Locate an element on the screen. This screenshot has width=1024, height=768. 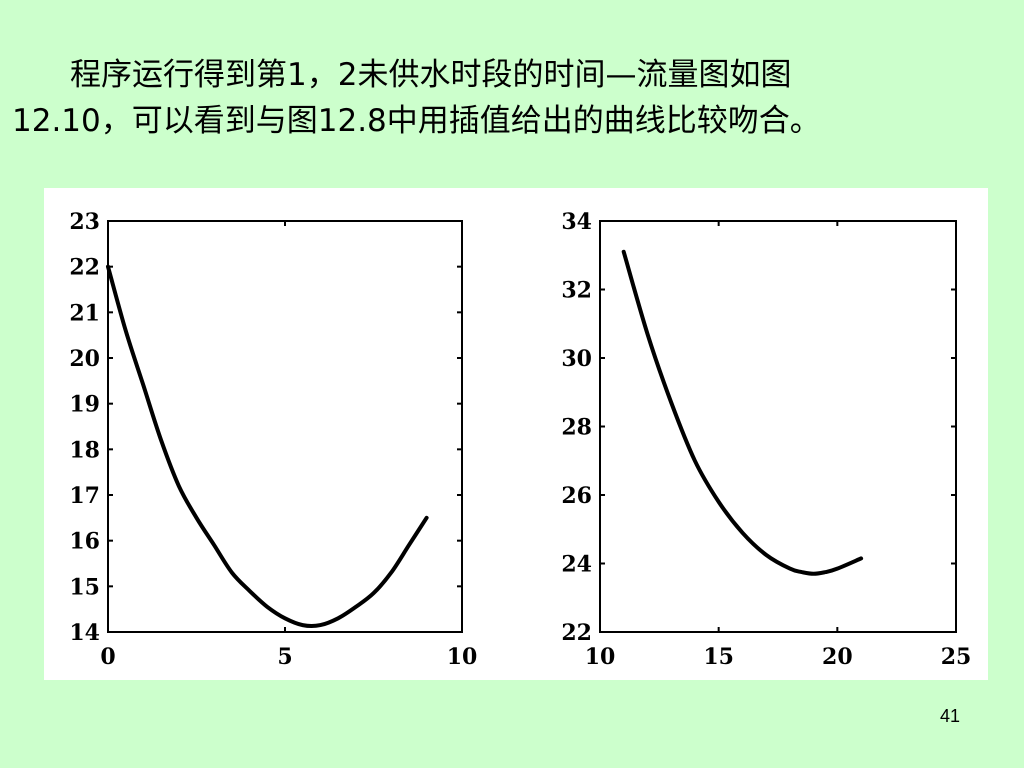
y-tick-label: 16 is located at coordinates (84, 542).